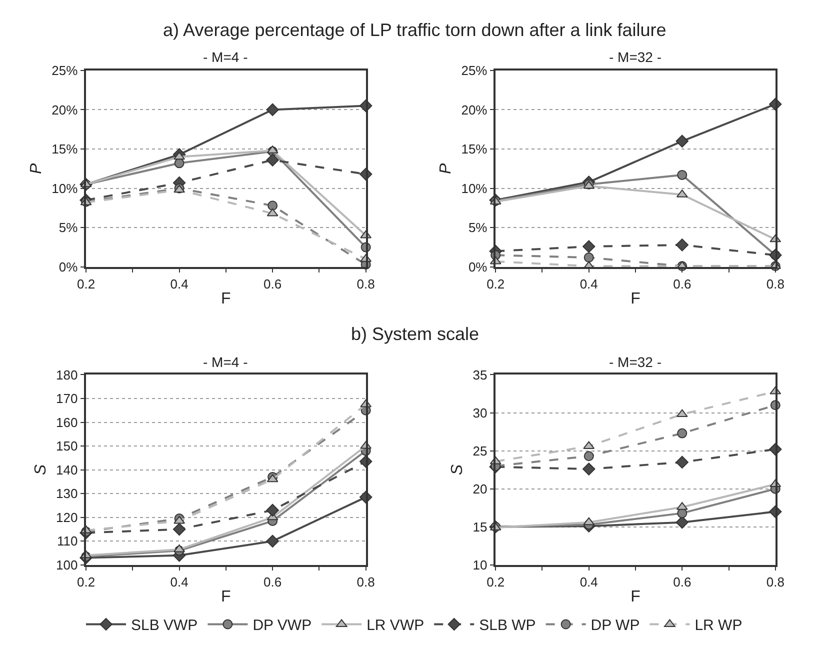 The width and height of the screenshot is (829, 649). I want to click on y-tick-label: 100, so click(67, 564).